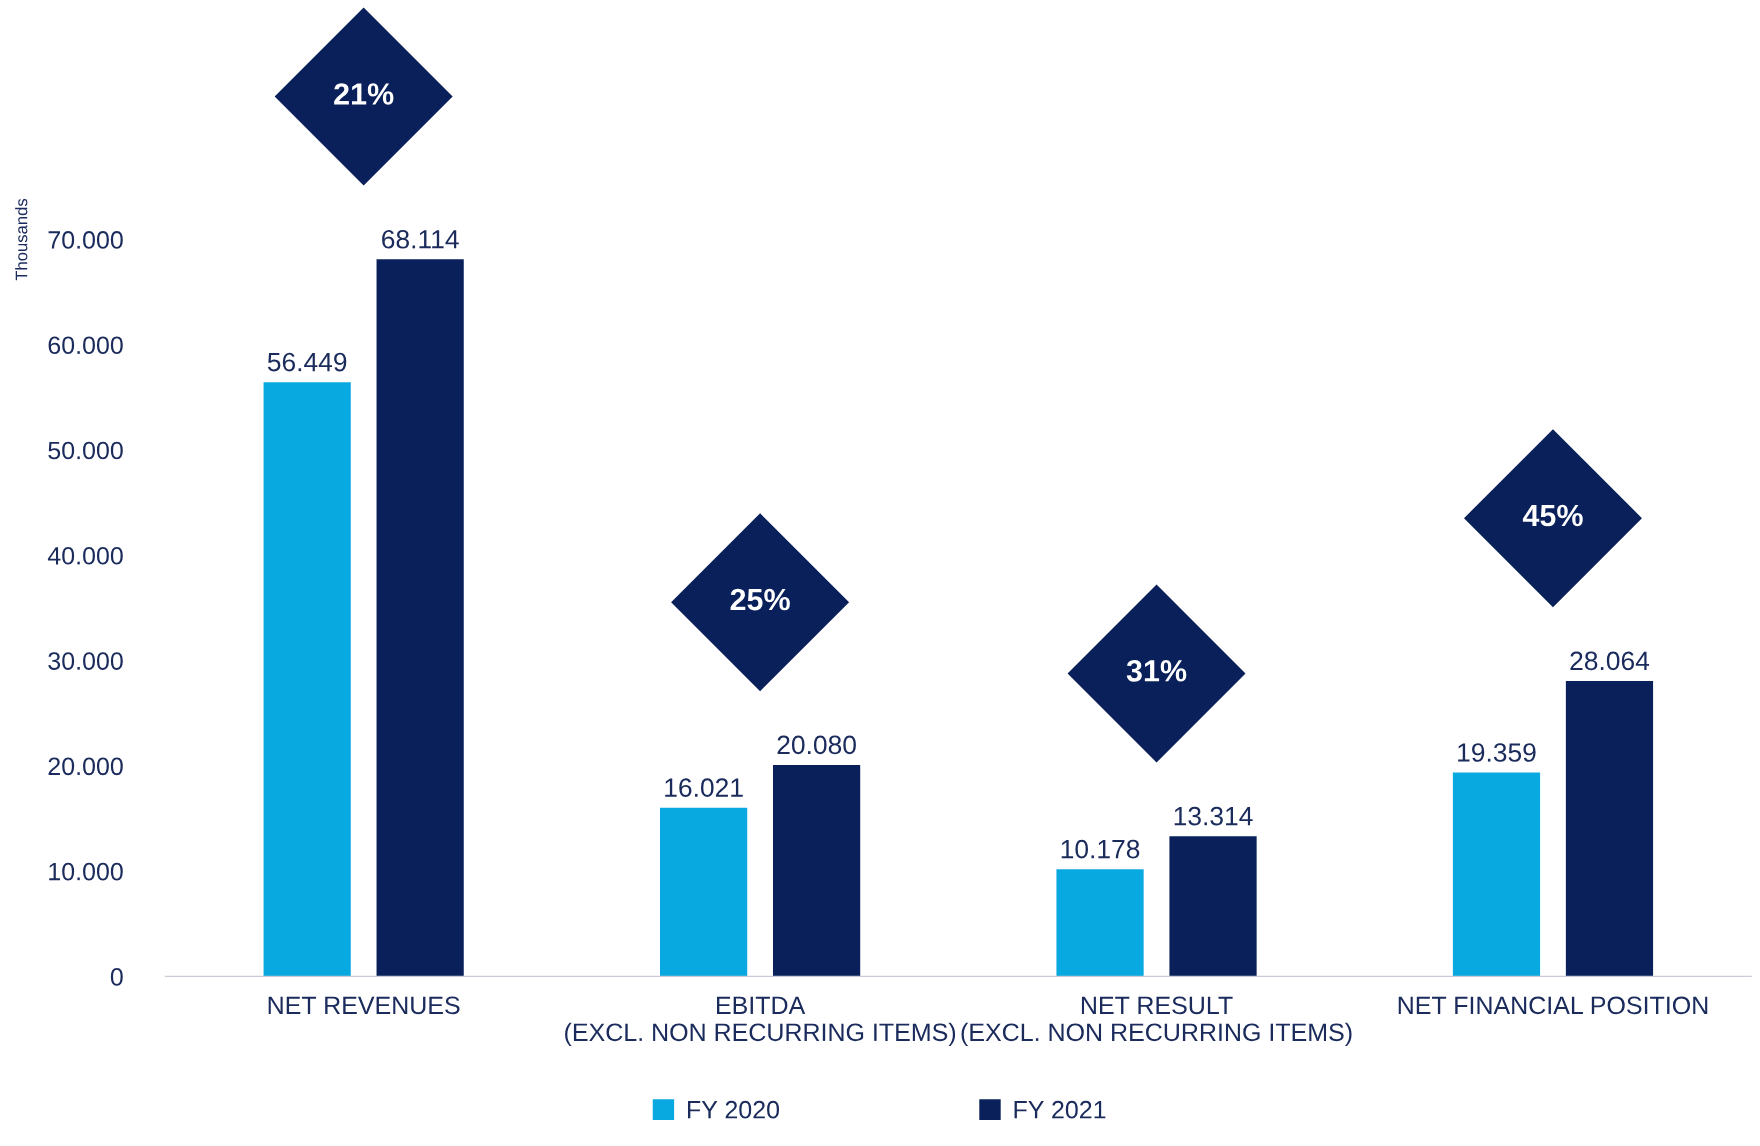 The width and height of the screenshot is (1760, 1146). Describe the element at coordinates (1610, 661) in the screenshot. I see `data-label: 28.064` at that location.